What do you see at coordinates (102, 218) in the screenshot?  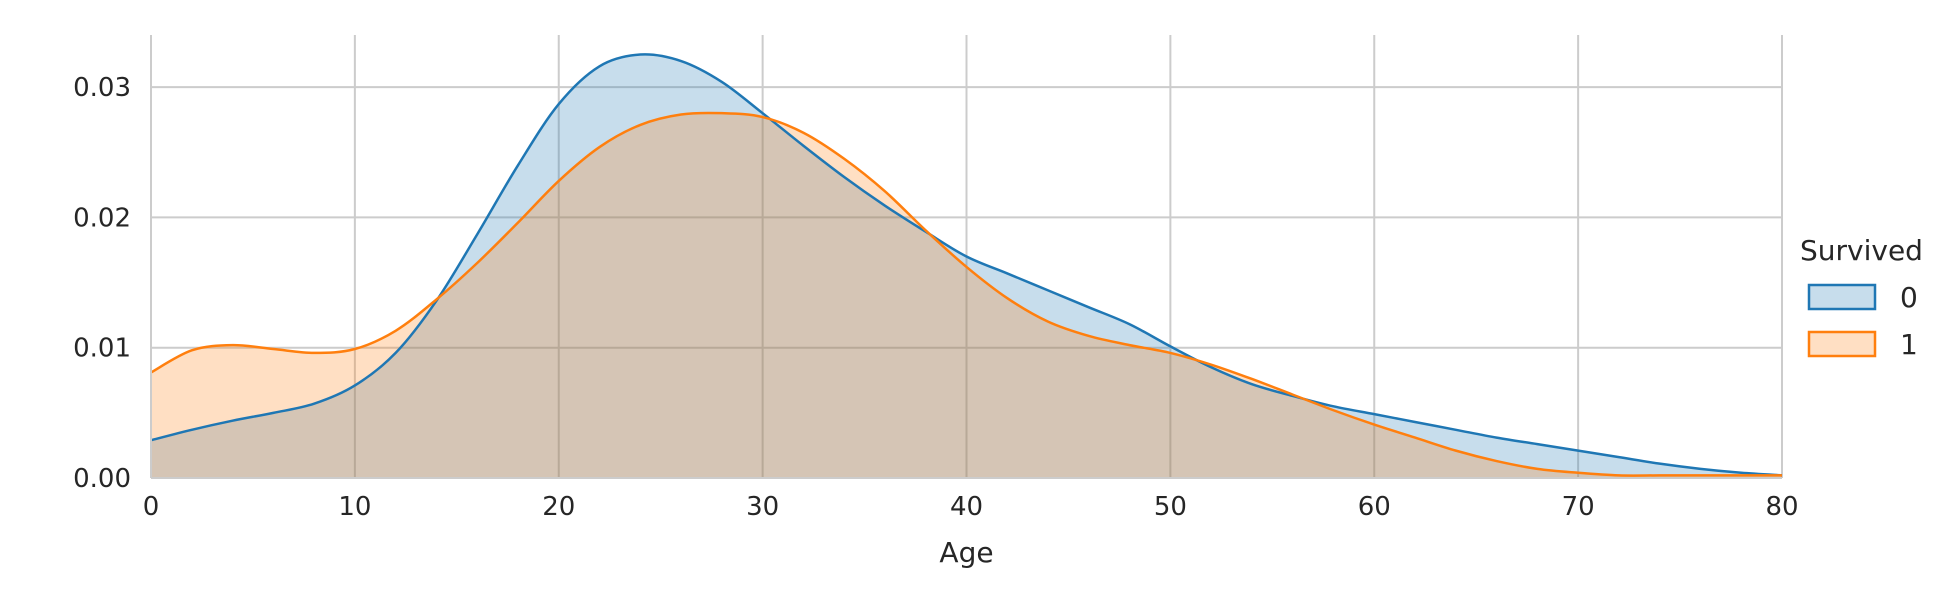 I see `y-tick-label: 0.02` at bounding box center [102, 218].